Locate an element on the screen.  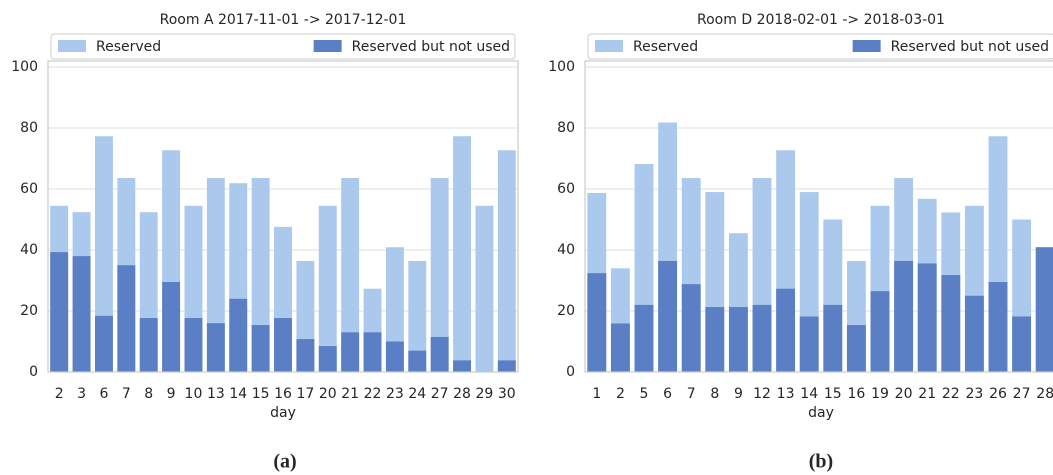
x-tick-label: 19 is located at coordinates (880, 394).